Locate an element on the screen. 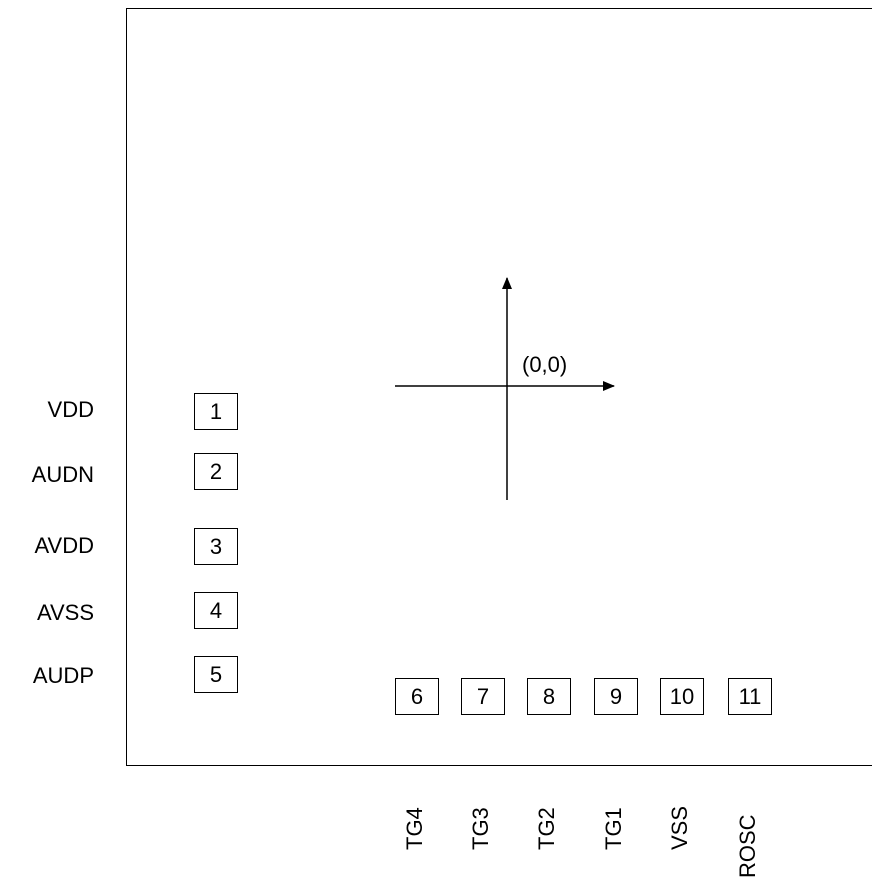  pad-label-rosc: ROSC is located at coordinates (747, 846).